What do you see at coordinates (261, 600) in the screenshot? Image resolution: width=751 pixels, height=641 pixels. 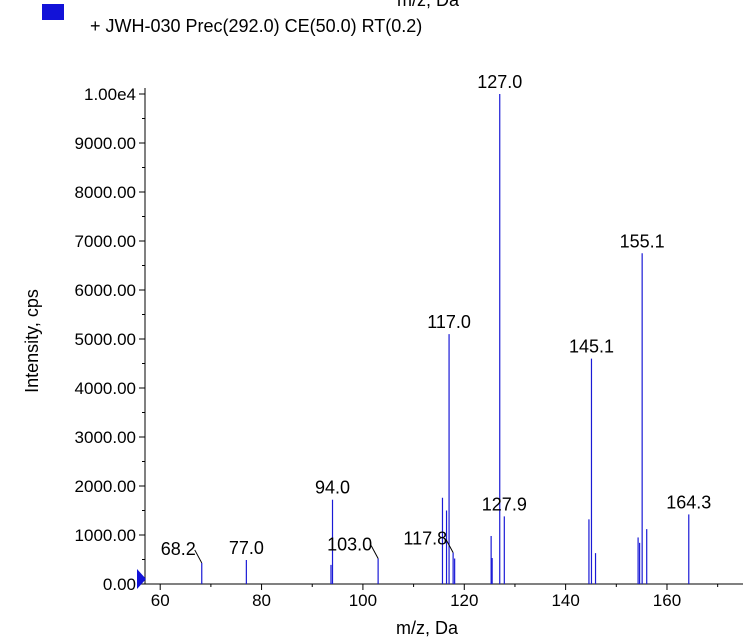 I see `x-tick-label: 80` at bounding box center [261, 600].